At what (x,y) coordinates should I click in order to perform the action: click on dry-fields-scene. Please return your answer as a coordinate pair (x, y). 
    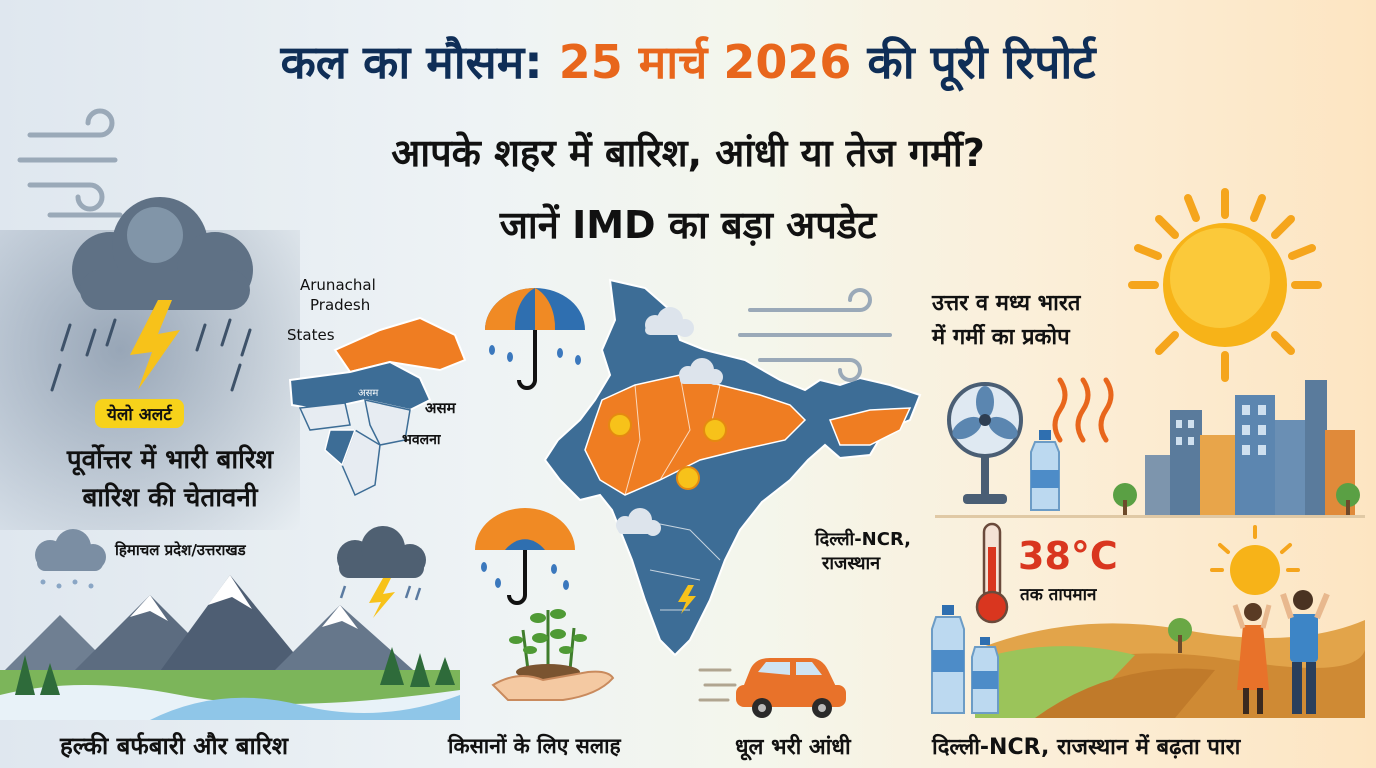
    Looking at the image, I should click on (1170, 654).